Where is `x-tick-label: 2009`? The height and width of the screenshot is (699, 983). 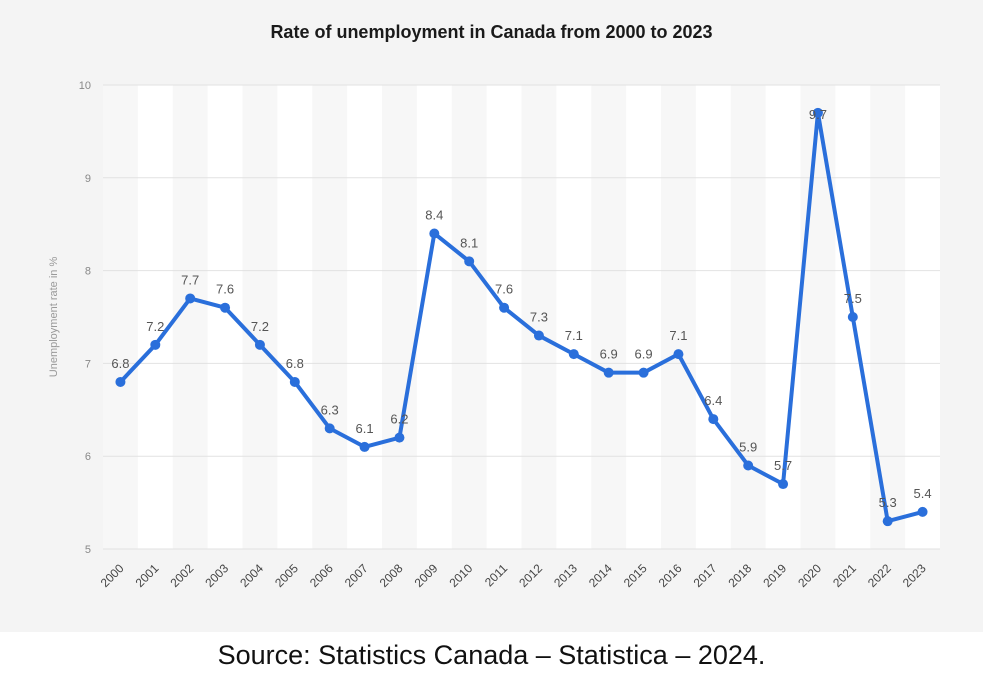
x-tick-label: 2009 is located at coordinates (426, 575).